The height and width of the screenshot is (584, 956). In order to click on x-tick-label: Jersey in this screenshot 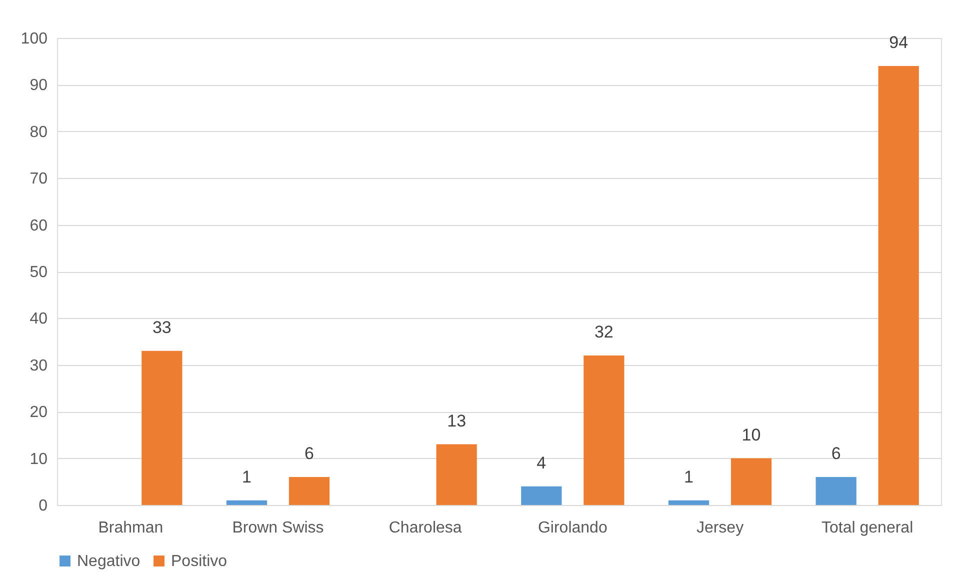, I will do `click(720, 528)`.